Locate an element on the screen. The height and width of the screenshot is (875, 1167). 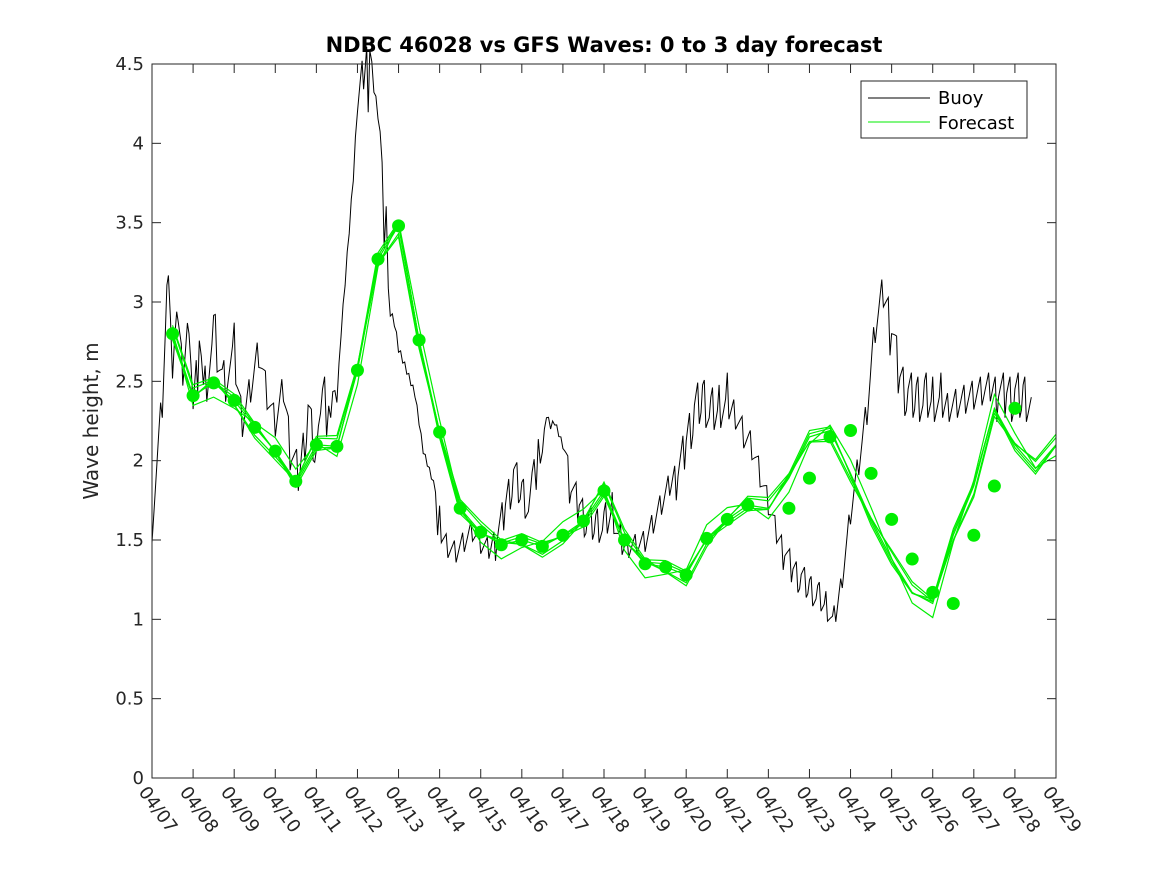
legend-forecast-label: Forecast is located at coordinates (976, 123).